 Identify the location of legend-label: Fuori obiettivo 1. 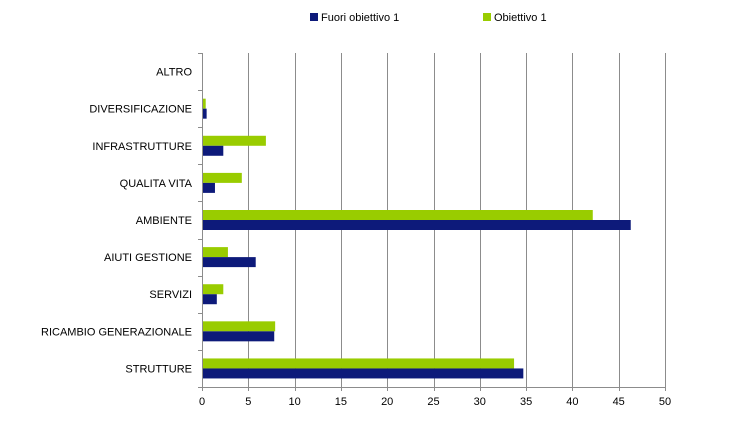
(360, 18).